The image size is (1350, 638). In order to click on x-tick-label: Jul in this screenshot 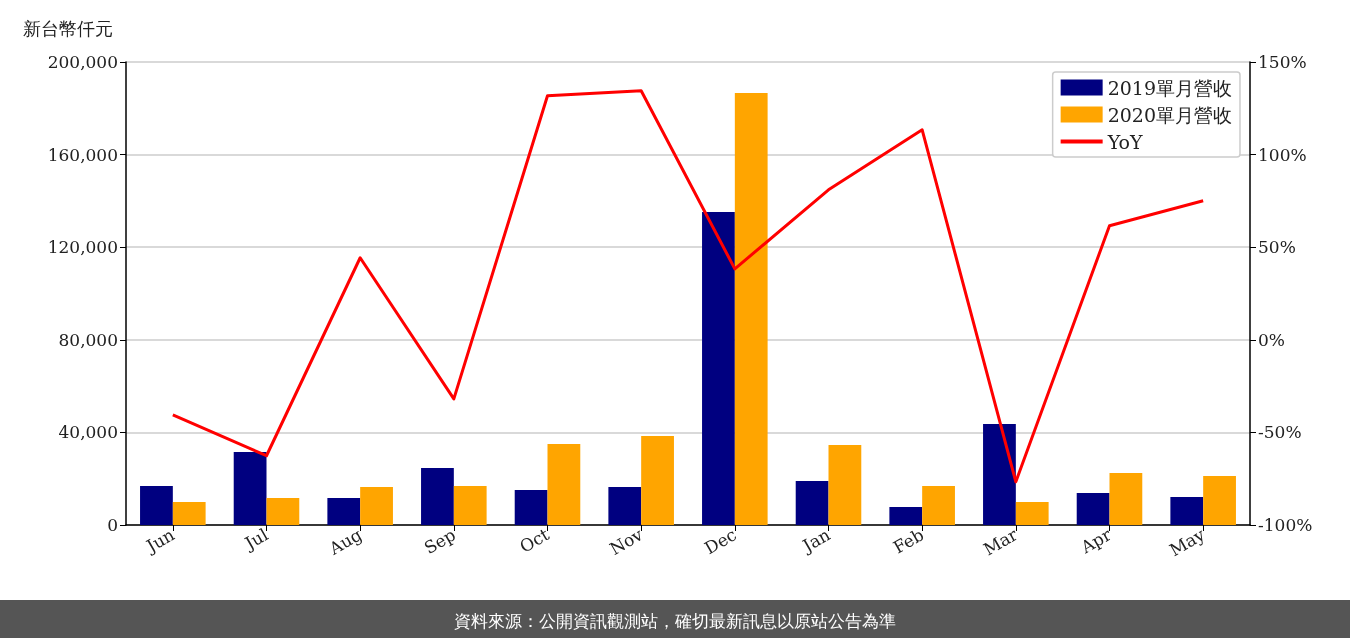, I will do `click(255, 539)`.